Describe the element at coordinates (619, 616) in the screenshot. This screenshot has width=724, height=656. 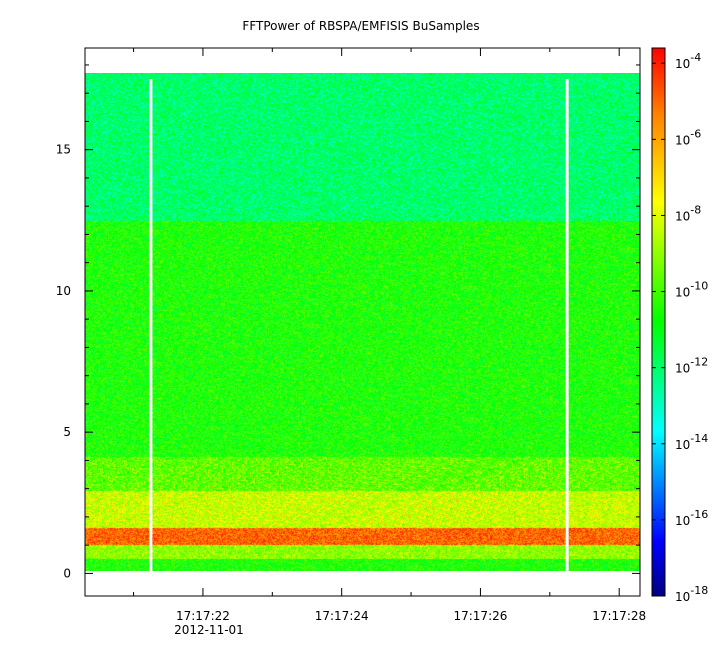
I see `x-tick-label: 17:17:28` at that location.